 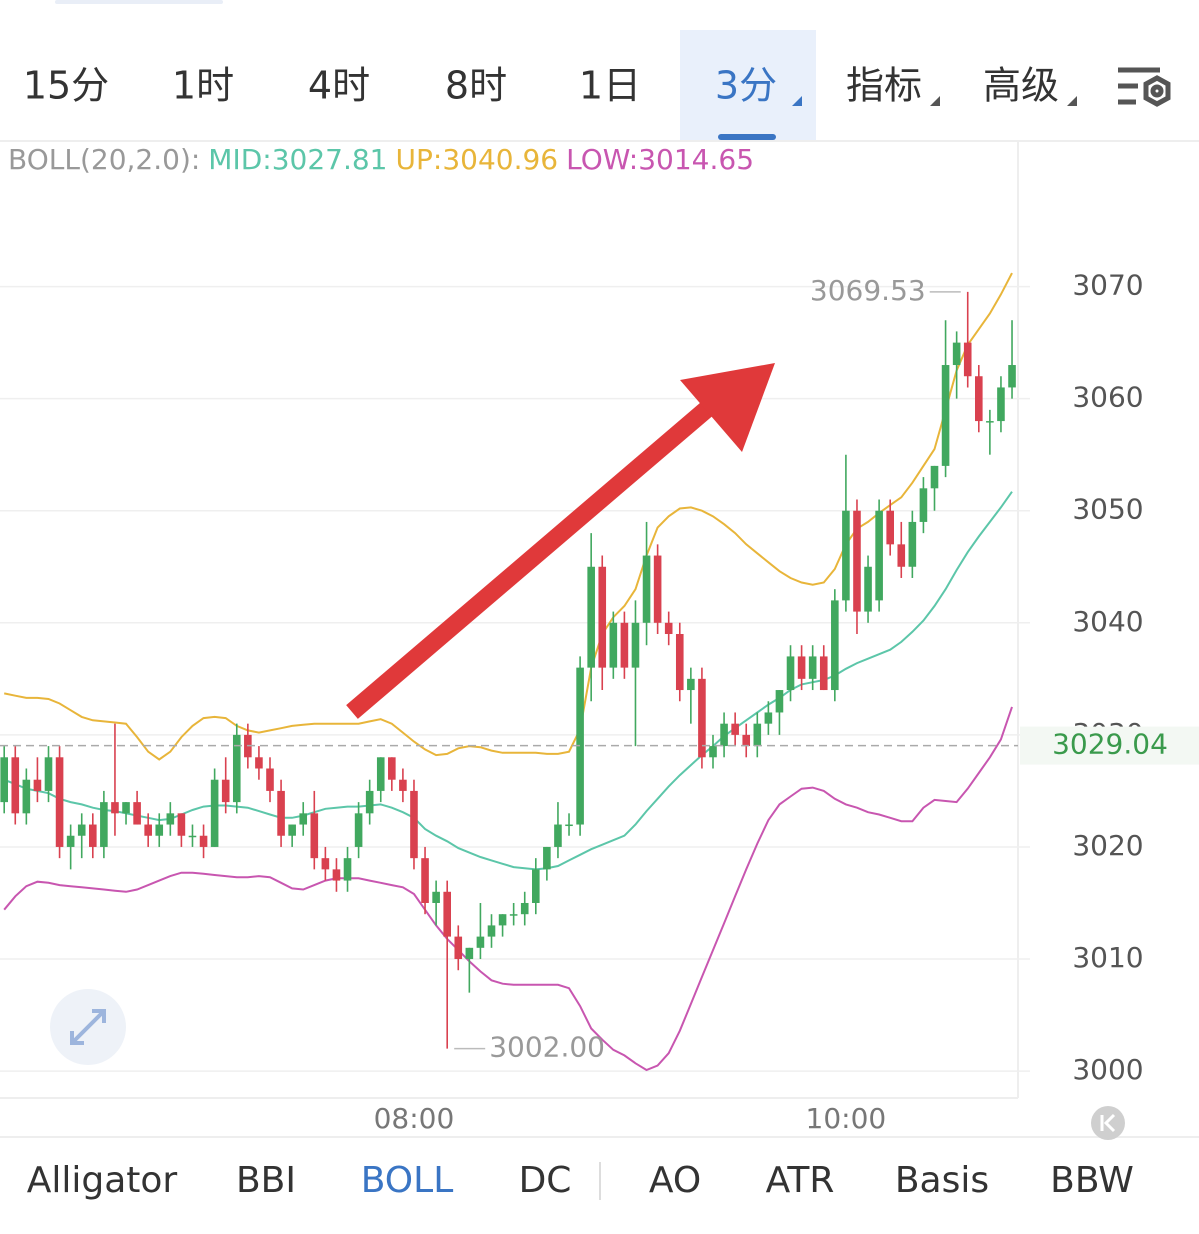 I want to click on indicator-tab: BBI, so click(x=266, y=1180).